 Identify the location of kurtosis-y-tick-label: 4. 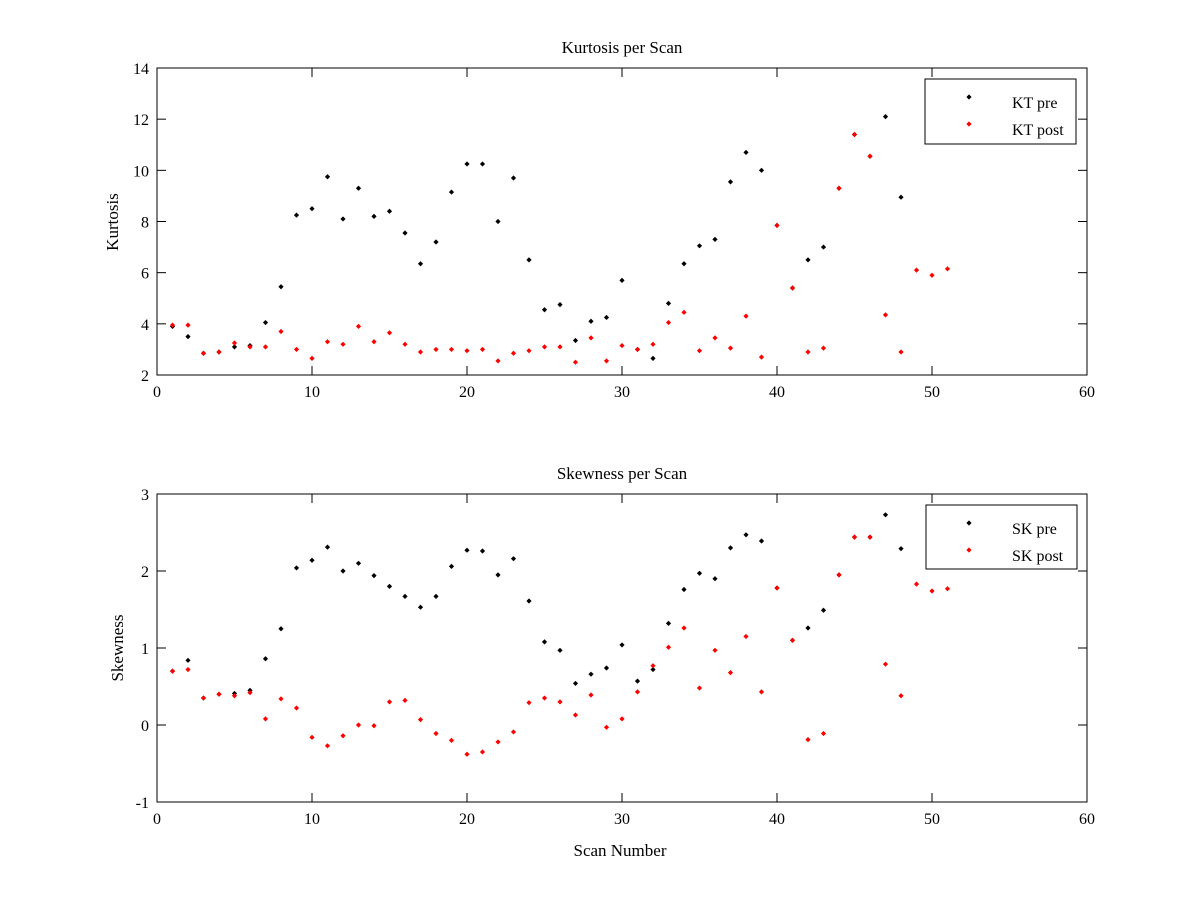
(145, 325).